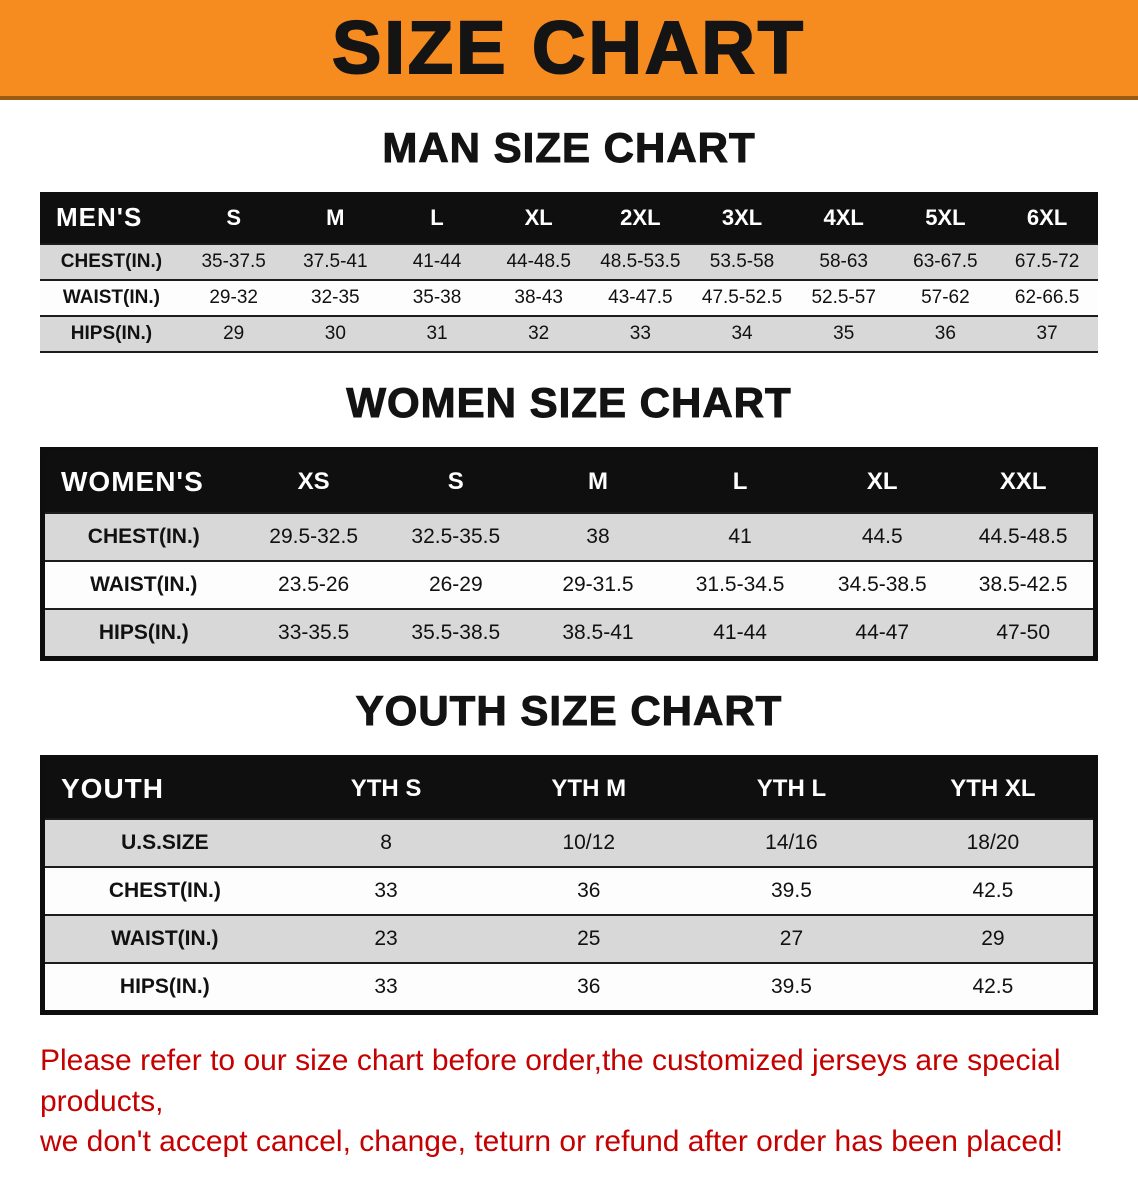 The height and width of the screenshot is (1183, 1138). What do you see at coordinates (791, 938) in the screenshot?
I see `value-cell: 27` at bounding box center [791, 938].